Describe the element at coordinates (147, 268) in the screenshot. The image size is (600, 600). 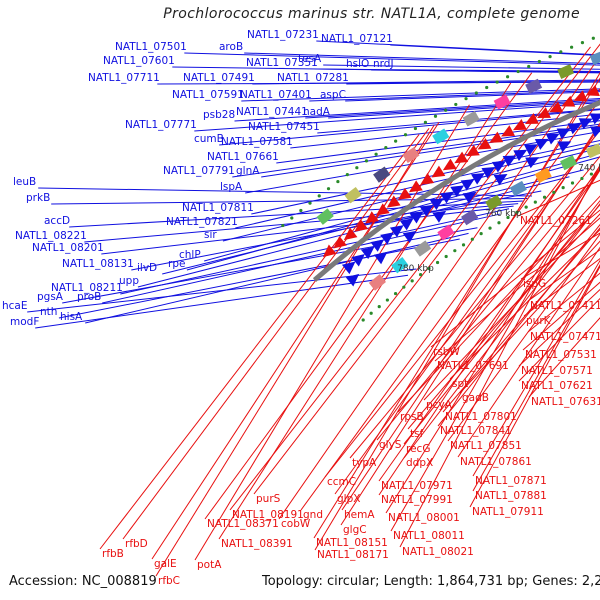
I see `gene-label: ilvD` at that location.